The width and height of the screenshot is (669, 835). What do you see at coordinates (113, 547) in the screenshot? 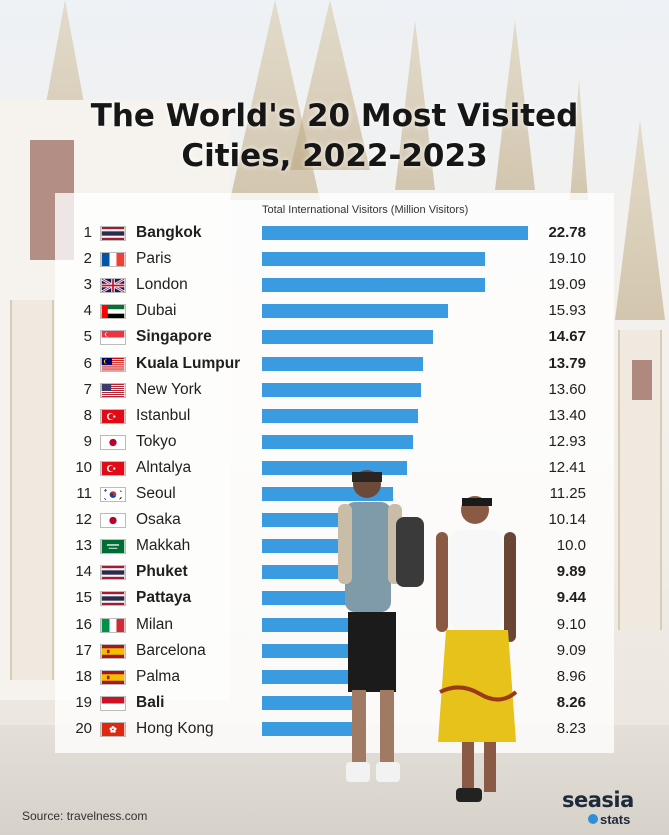
I see `flag-saudi-arabia-icon` at bounding box center [113, 547].